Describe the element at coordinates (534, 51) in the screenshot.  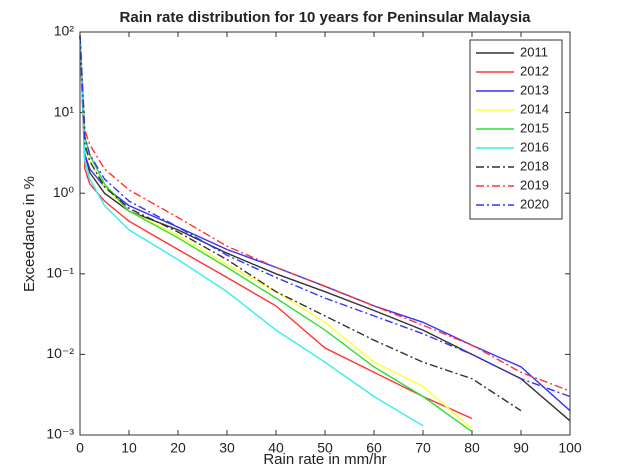
I see `legend-label: 2011` at that location.